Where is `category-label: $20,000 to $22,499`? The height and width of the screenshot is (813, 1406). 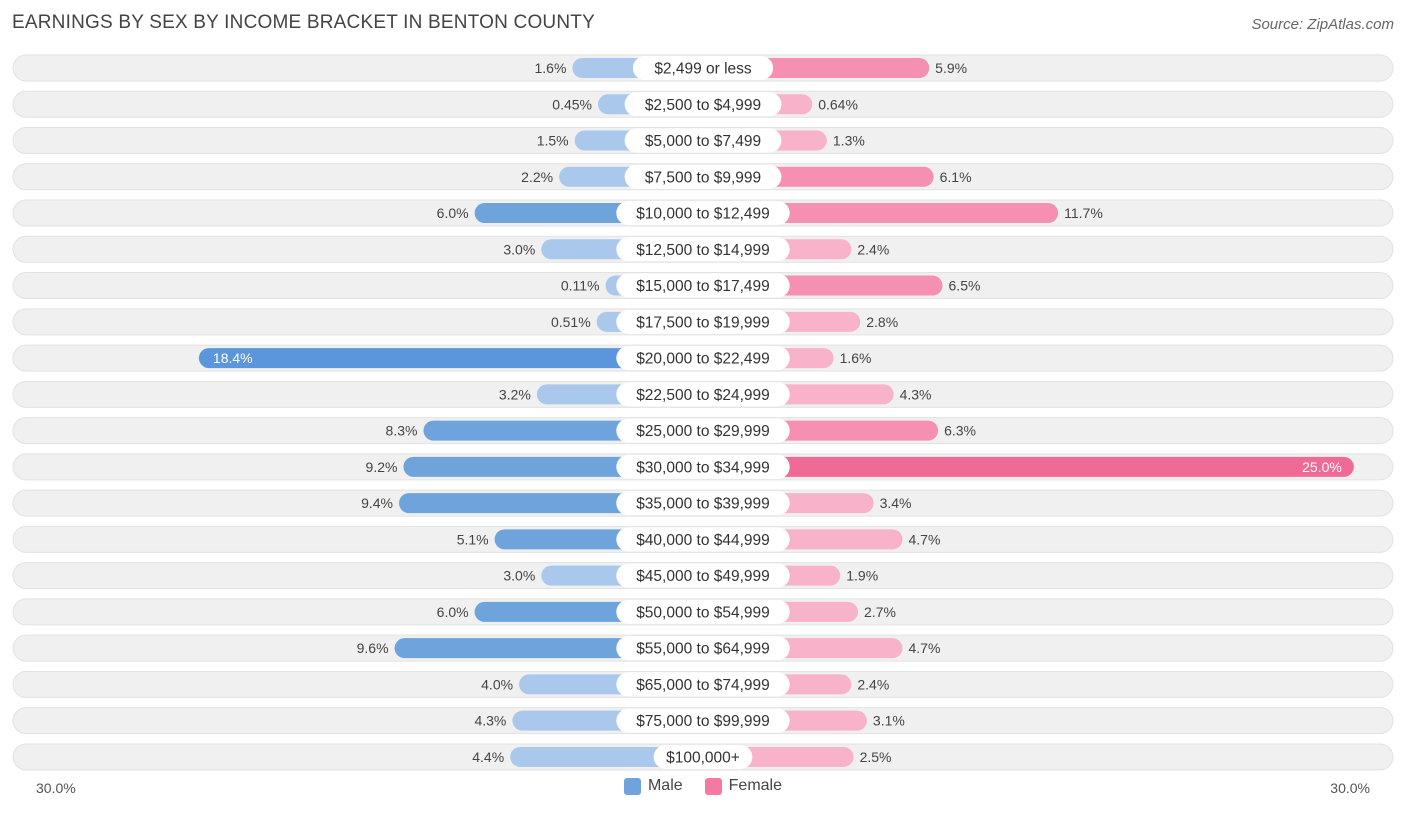 category-label: $20,000 to $22,499 is located at coordinates (703, 359).